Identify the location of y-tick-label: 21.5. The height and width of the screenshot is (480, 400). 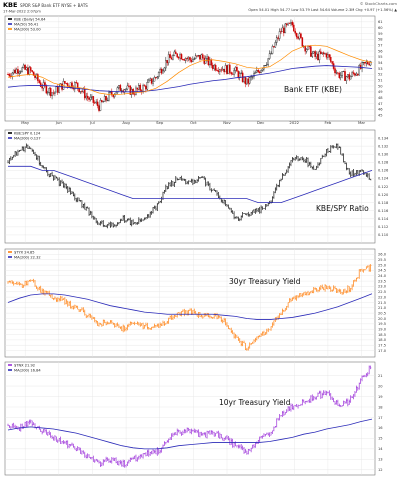
(382, 303).